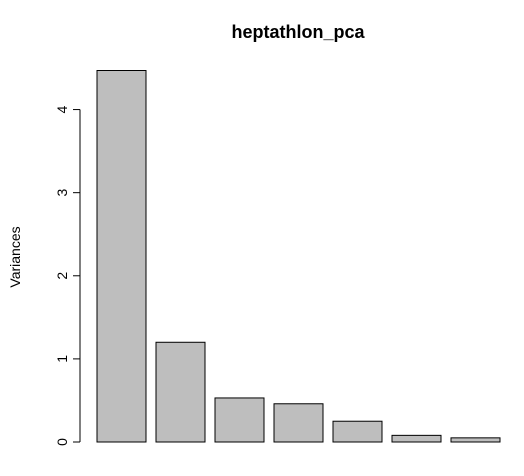  I want to click on chart-title: heptathlon_pca, so click(298, 32).